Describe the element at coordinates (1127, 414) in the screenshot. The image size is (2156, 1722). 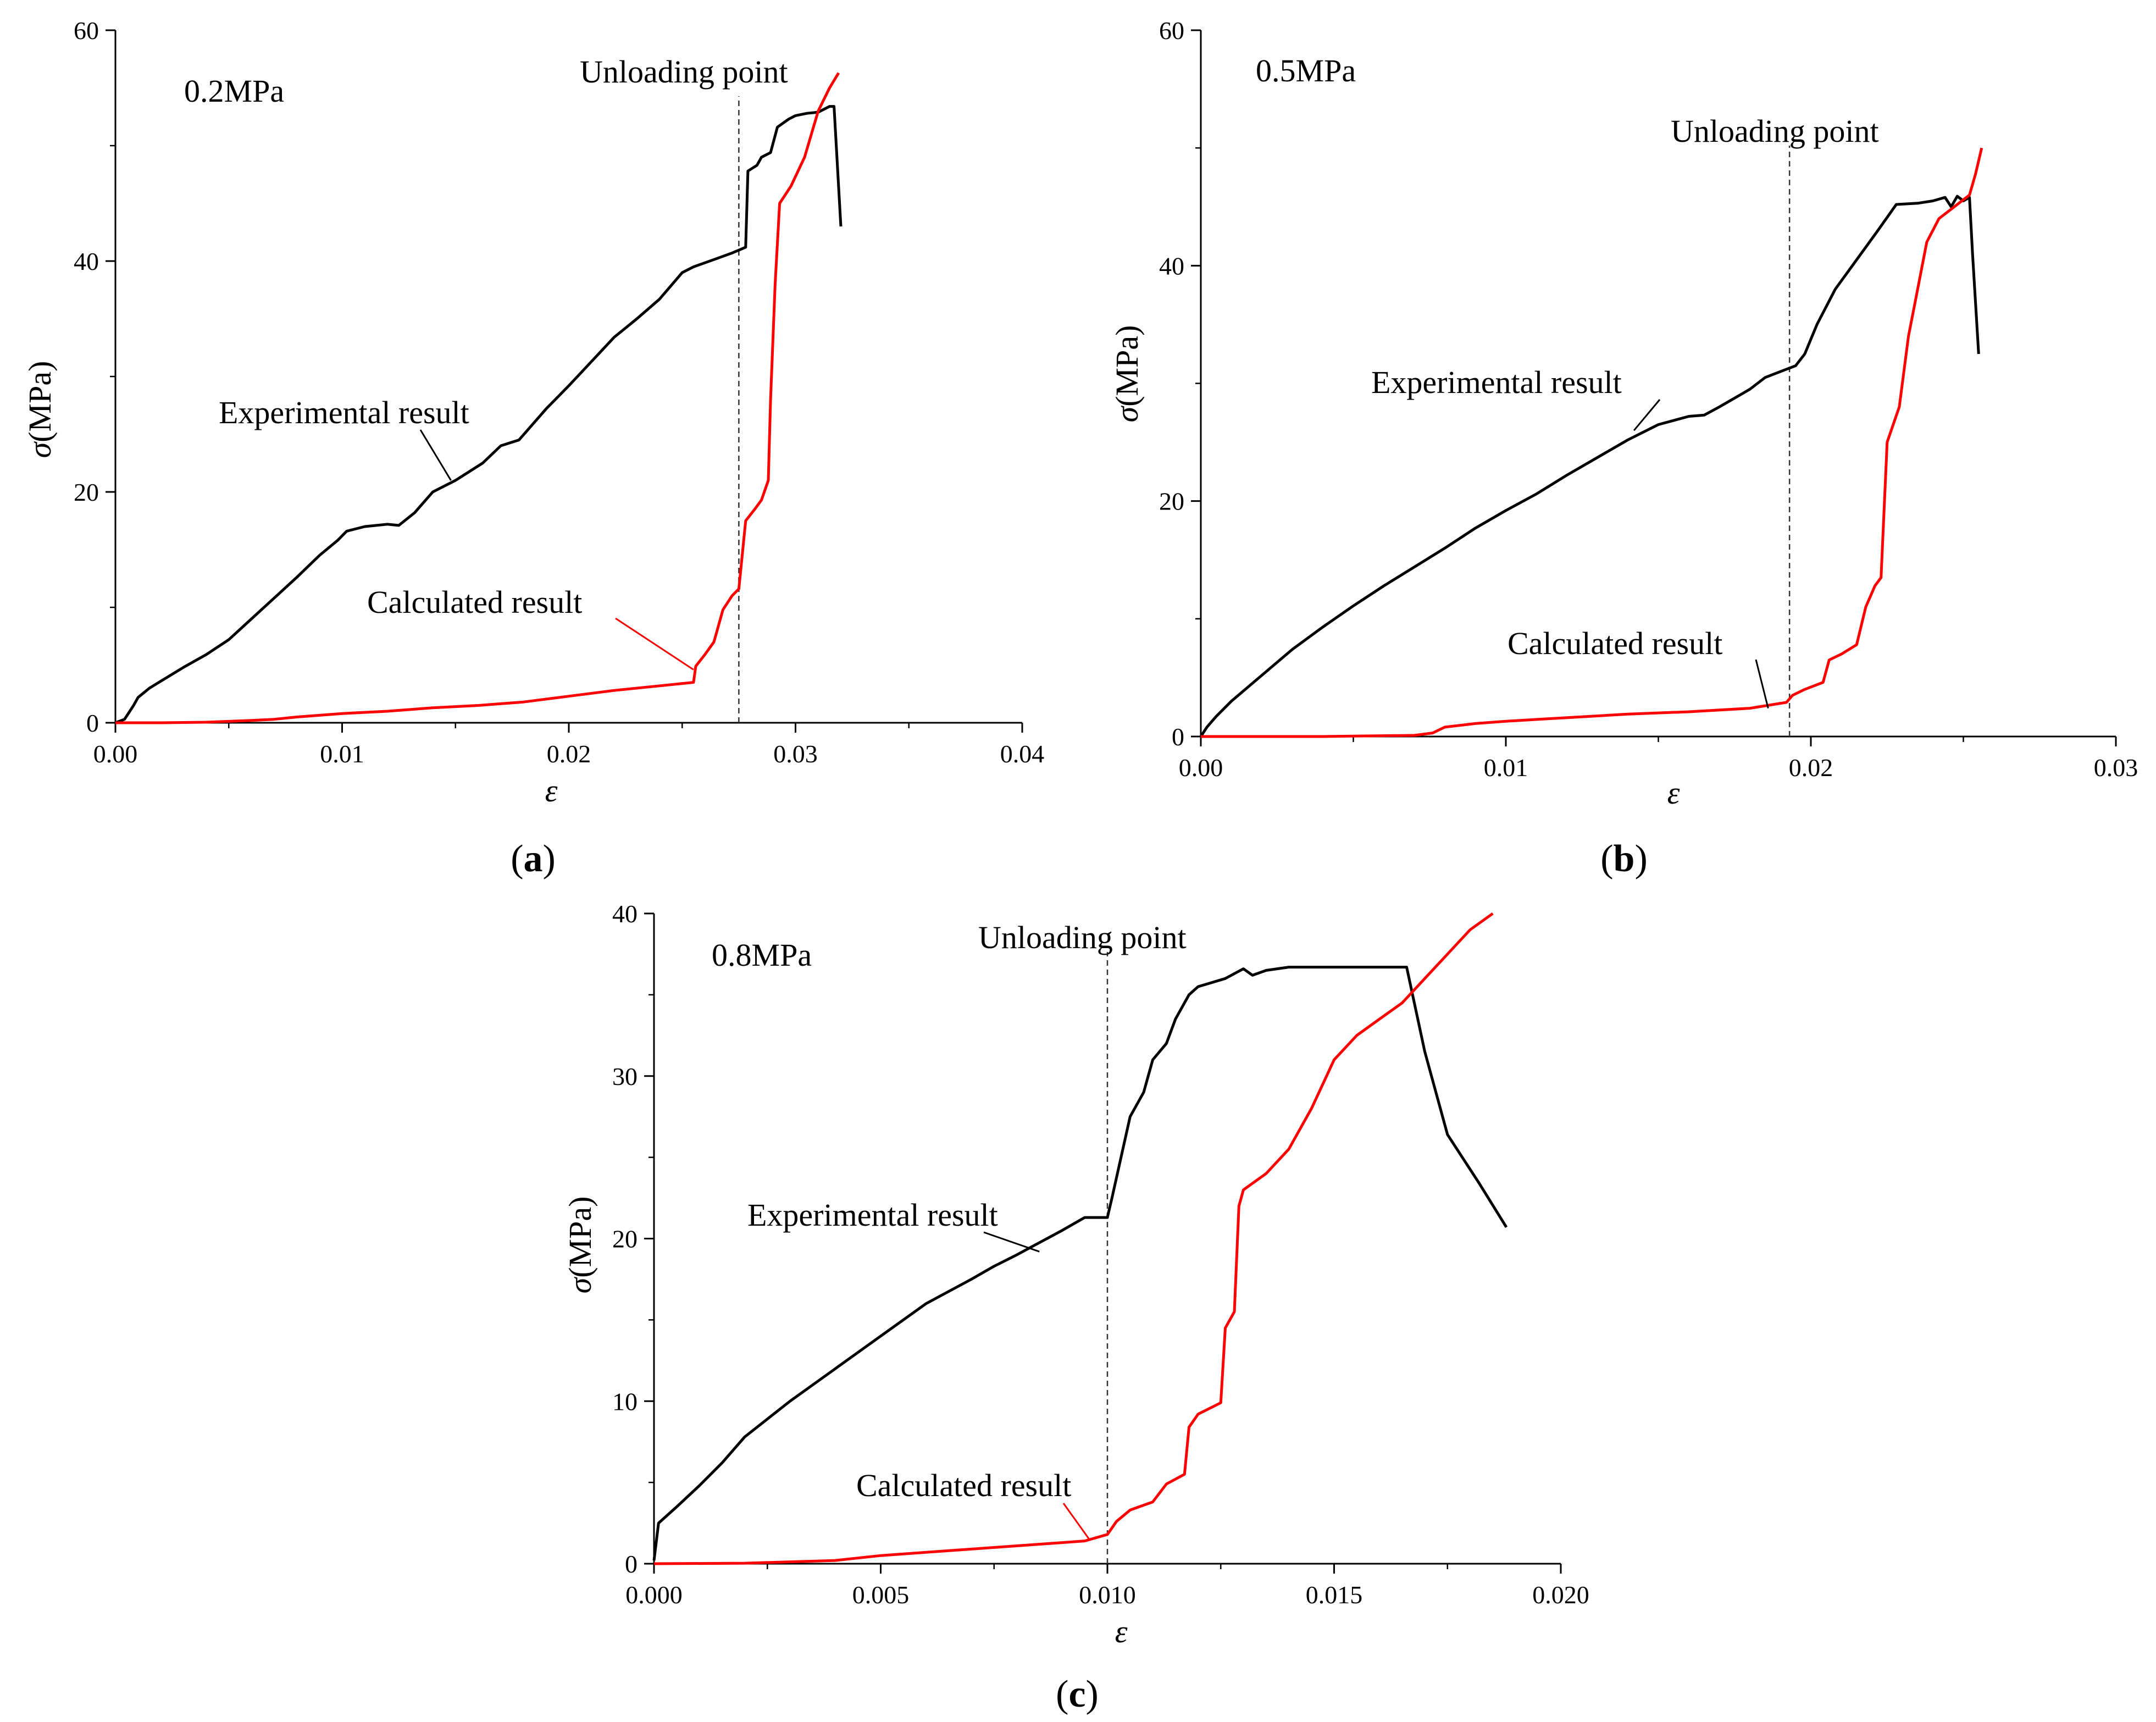
I see `ylabel-symbol-b: σ` at that location.